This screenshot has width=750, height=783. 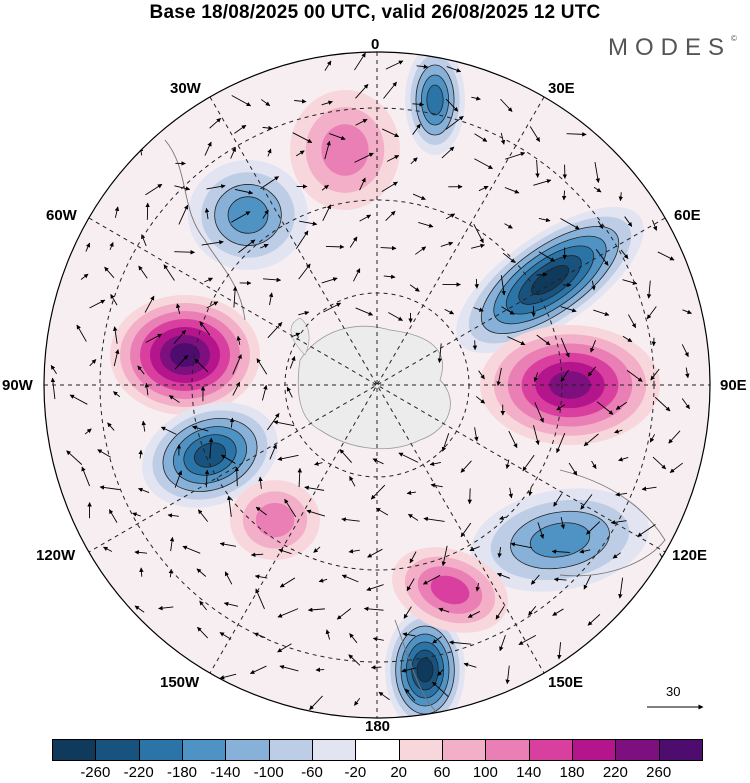 What do you see at coordinates (572, 772) in the screenshot?
I see `colorbar-tick-label: 180` at bounding box center [572, 772].